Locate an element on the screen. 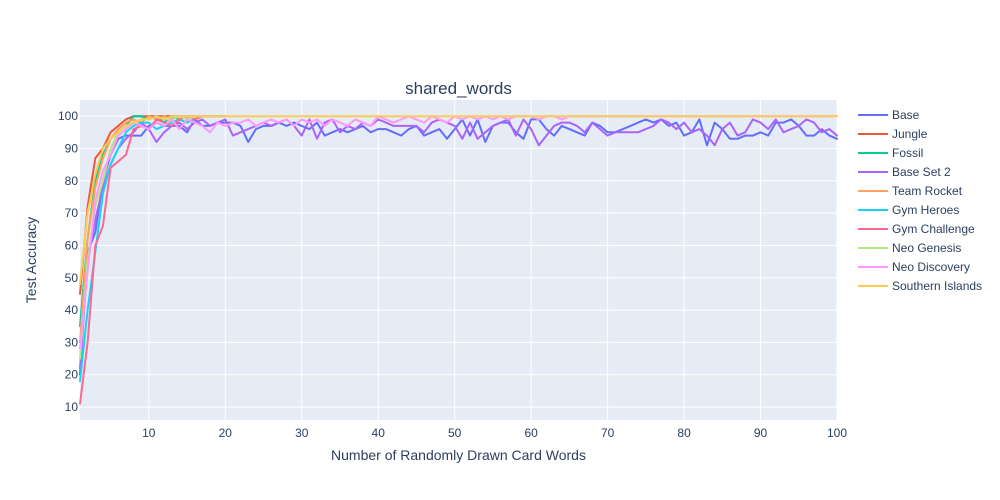 The width and height of the screenshot is (1000, 500). x-tick-label: 20 is located at coordinates (226, 433).